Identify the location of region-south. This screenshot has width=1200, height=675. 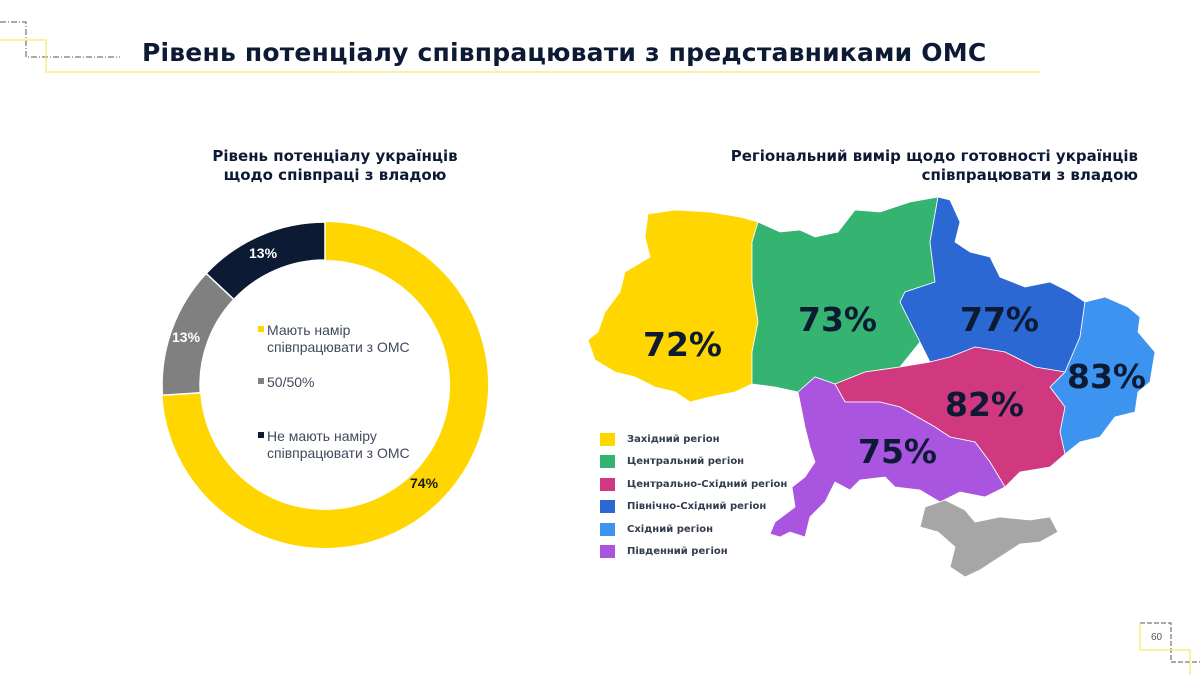
(887, 457).